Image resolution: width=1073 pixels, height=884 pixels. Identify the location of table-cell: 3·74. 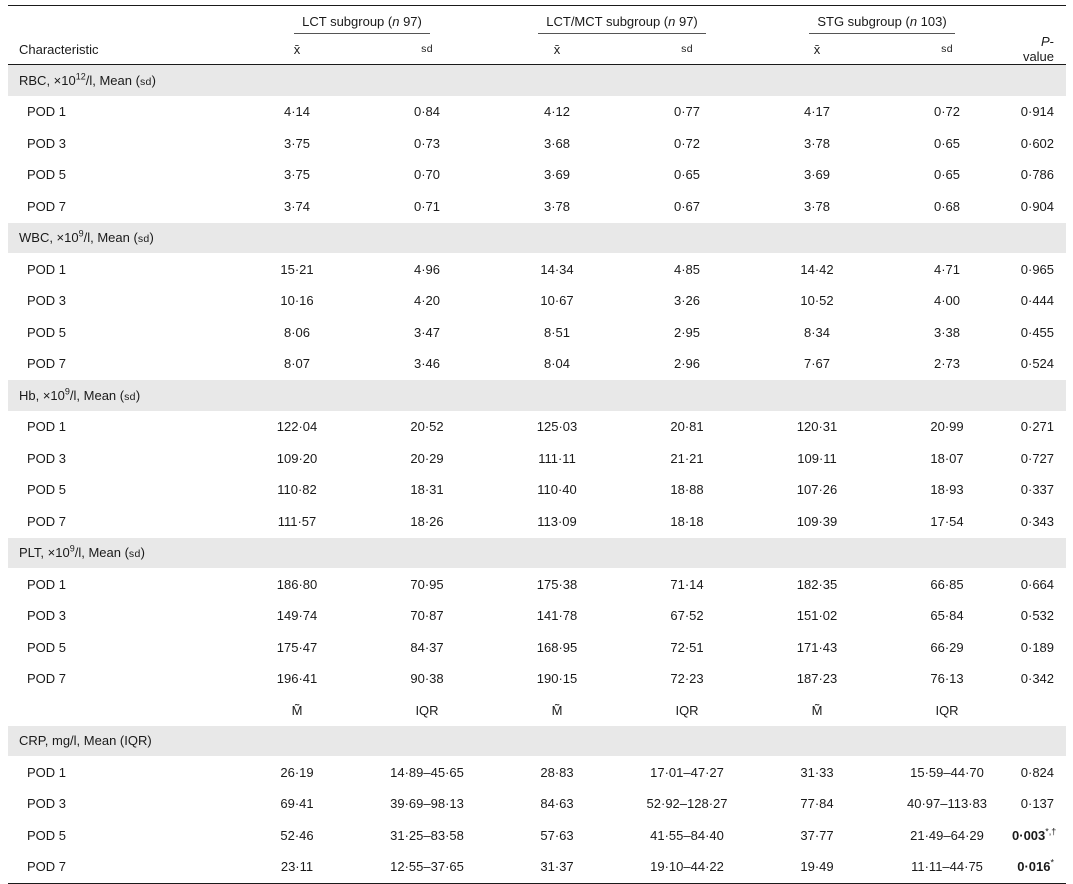
(297, 206).